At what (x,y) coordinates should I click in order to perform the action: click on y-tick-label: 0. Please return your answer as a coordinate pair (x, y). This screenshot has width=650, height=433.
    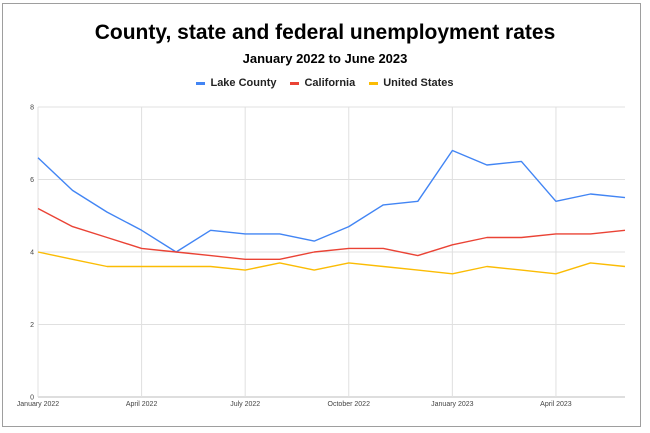
    Looking at the image, I should click on (32, 398).